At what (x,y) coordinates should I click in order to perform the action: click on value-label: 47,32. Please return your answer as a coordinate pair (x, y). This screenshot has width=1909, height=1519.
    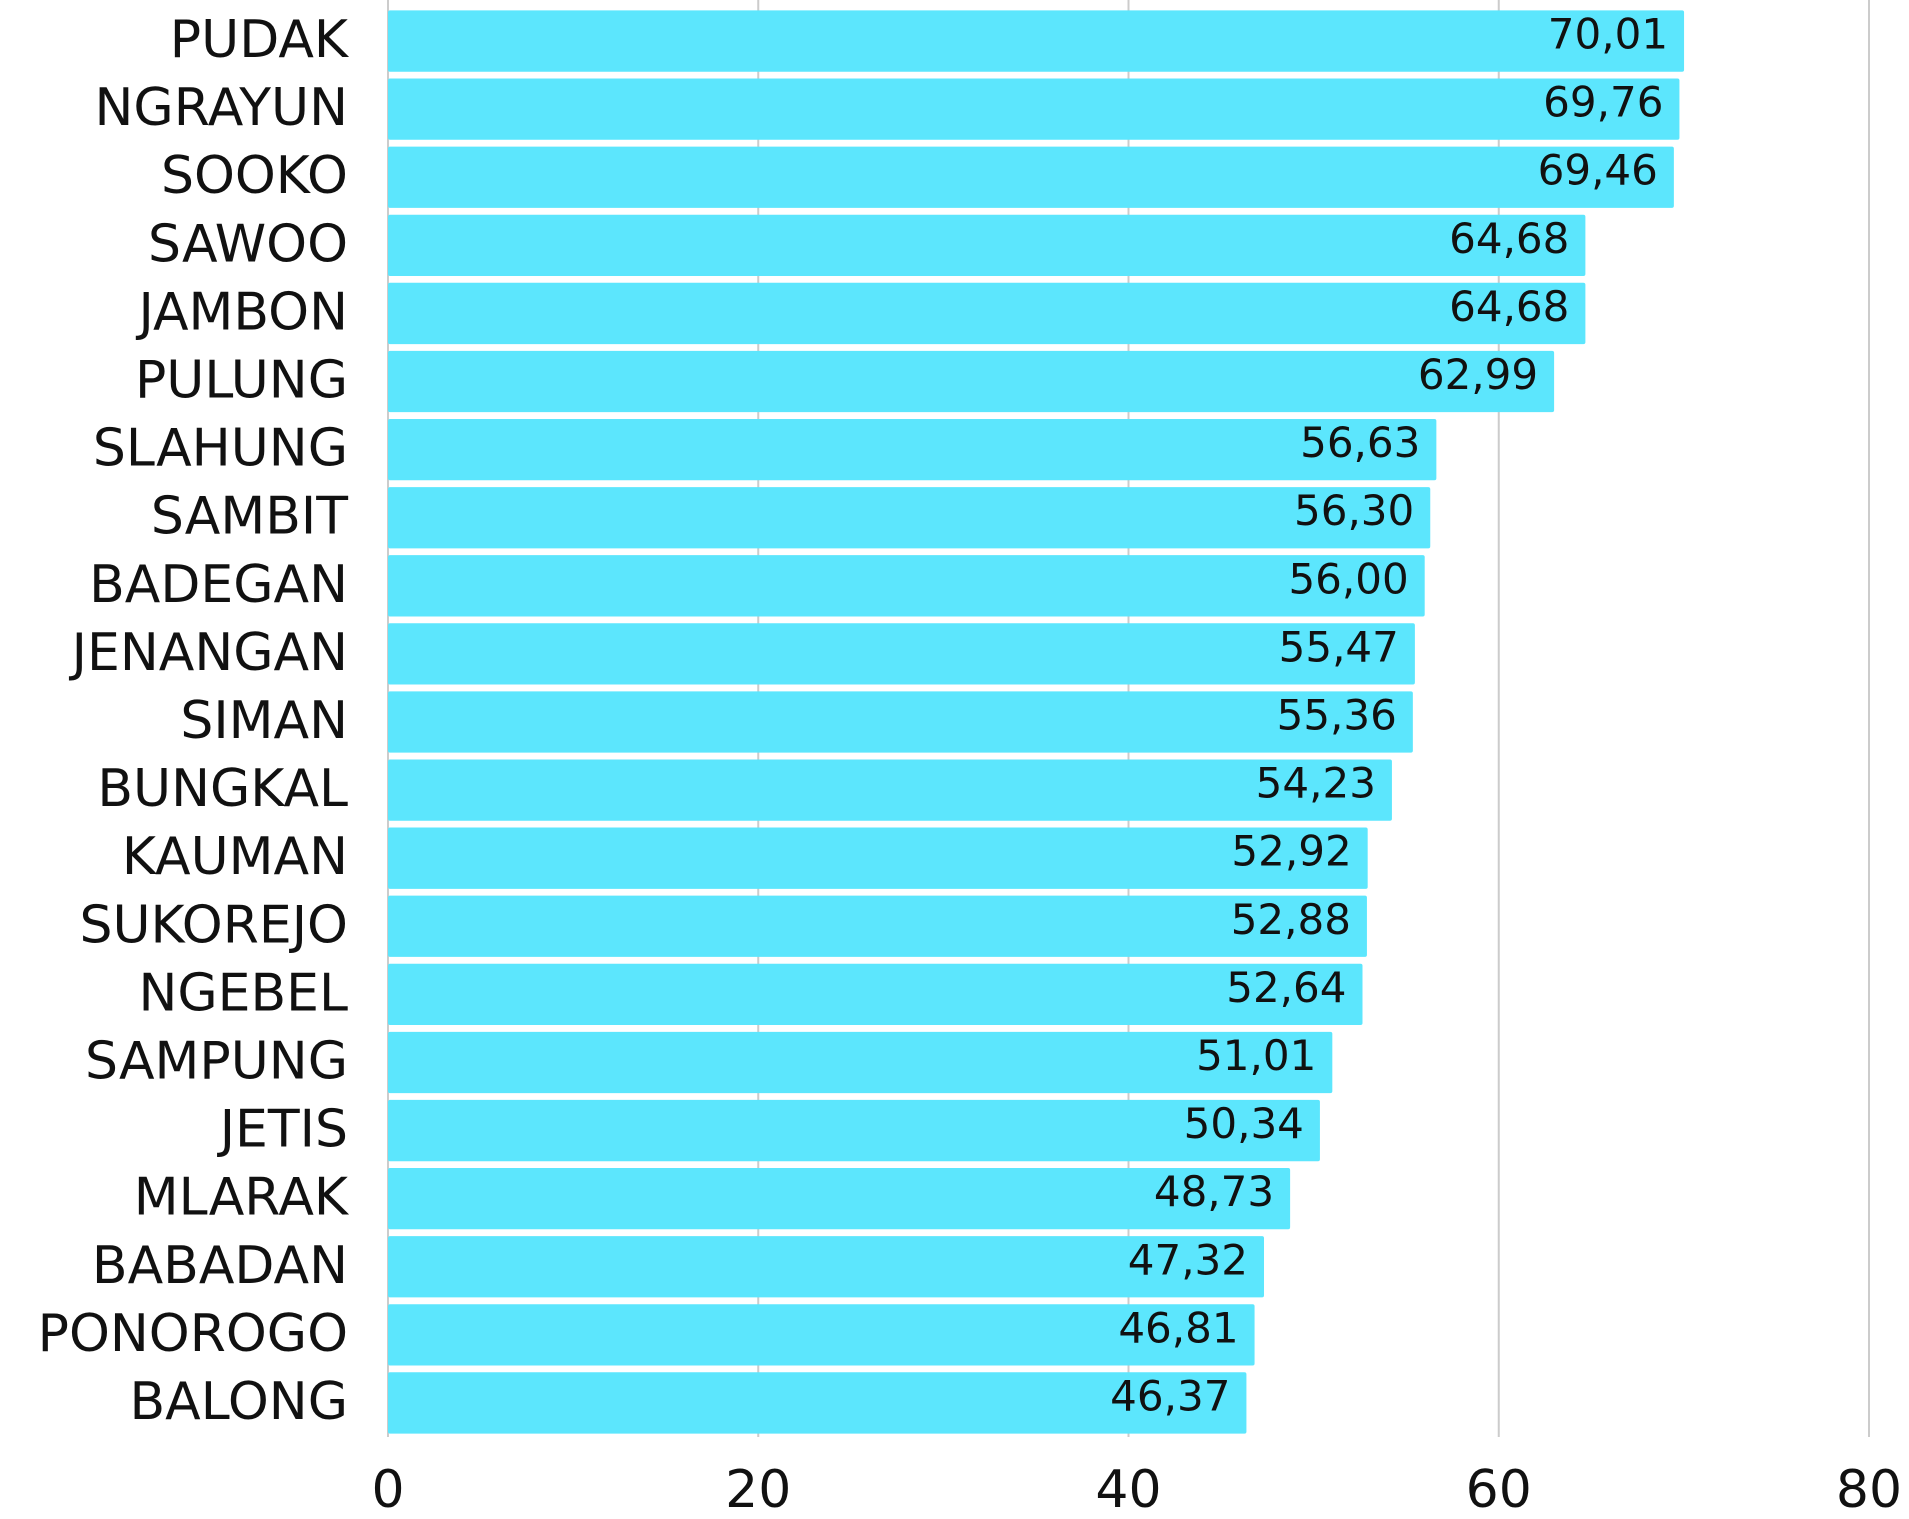
    Looking at the image, I should click on (1188, 1259).